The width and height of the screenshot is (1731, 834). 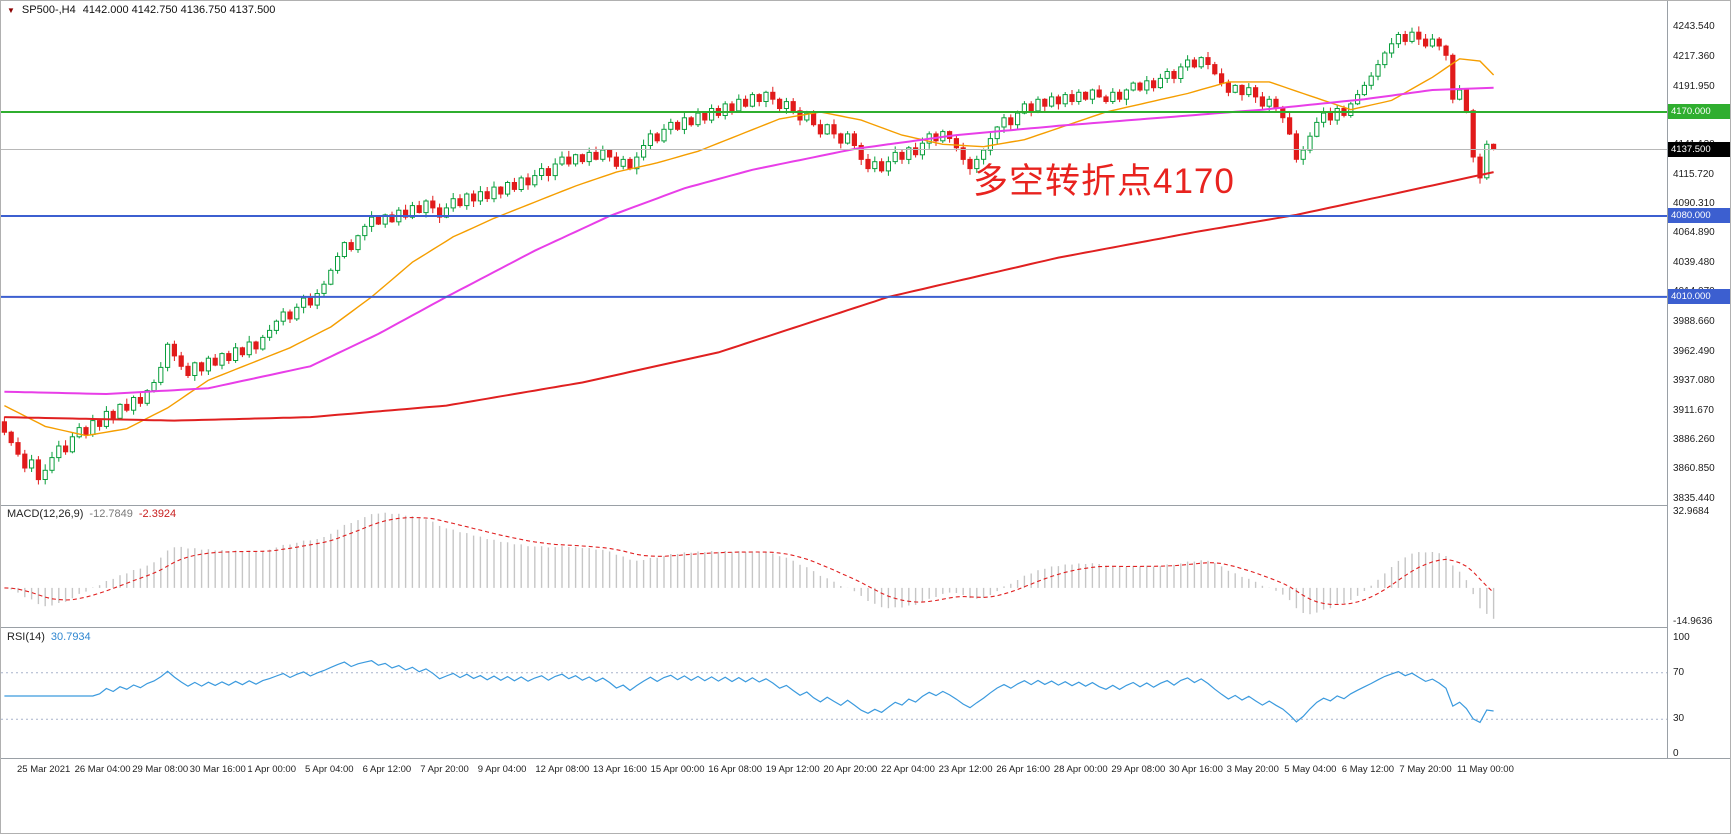 I want to click on time-axis-label: 28 Apr 00:00, so click(x=1080, y=769).